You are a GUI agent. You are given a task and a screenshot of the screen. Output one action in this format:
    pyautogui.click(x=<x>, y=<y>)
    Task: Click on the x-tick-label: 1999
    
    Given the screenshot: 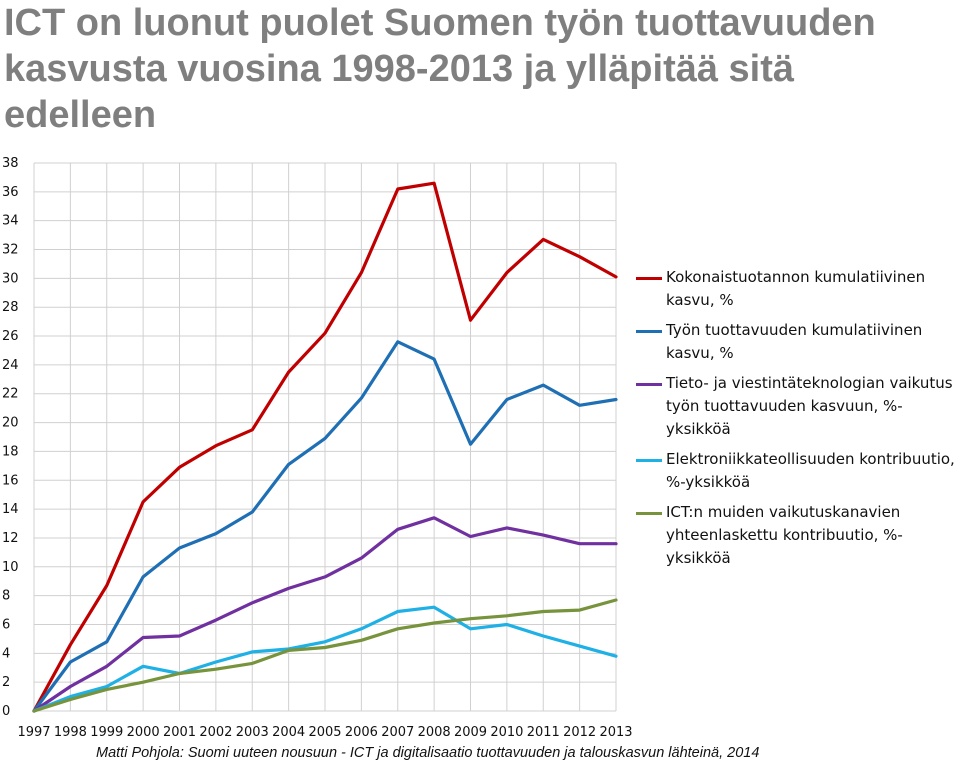 What is the action you would take?
    pyautogui.click(x=106, y=732)
    